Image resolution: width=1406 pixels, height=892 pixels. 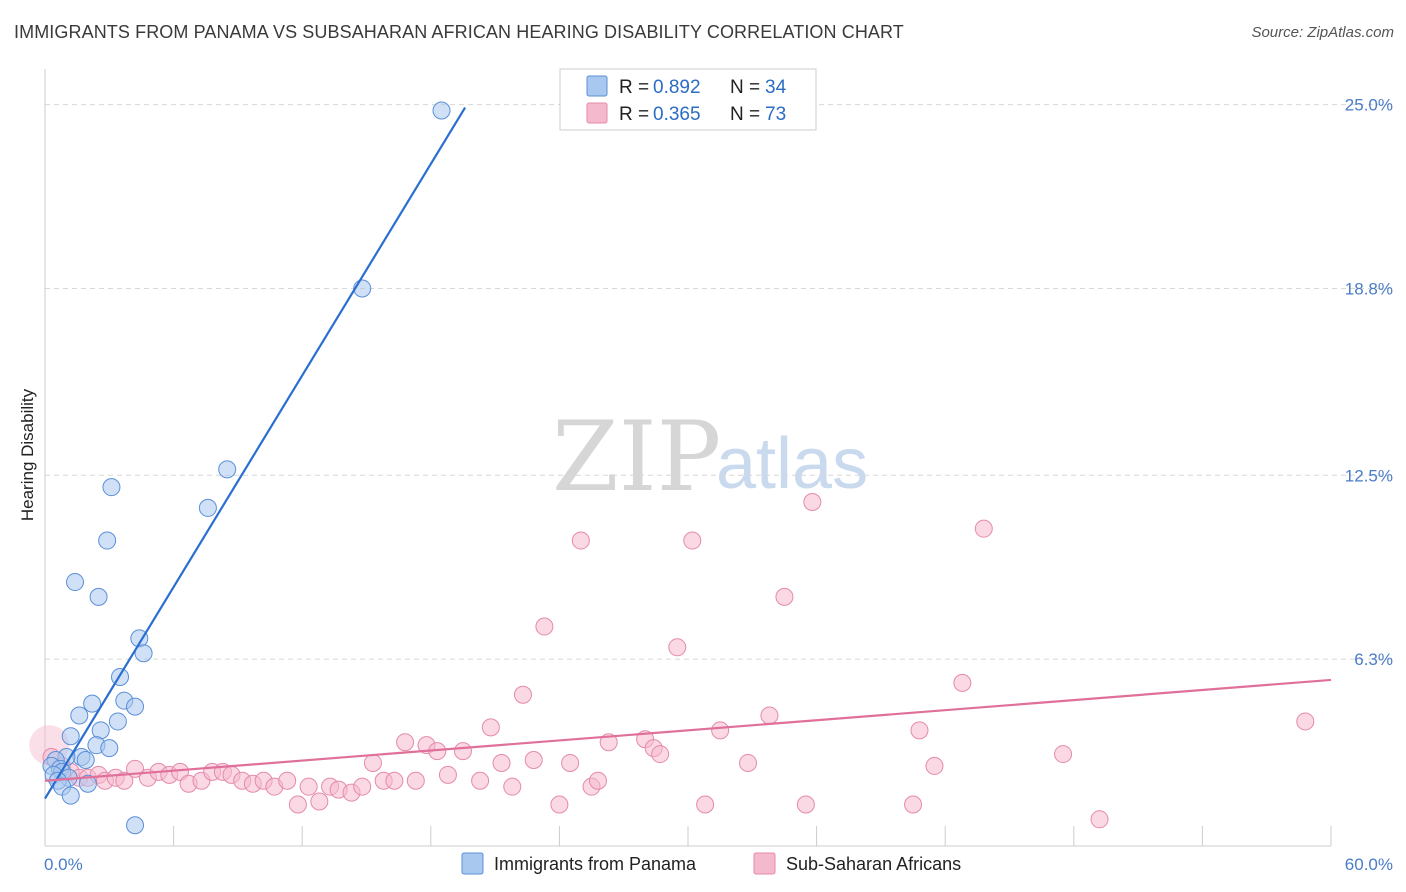 I want to click on x-tick-labels: 0.0% 60.0%, so click(x=718, y=864).